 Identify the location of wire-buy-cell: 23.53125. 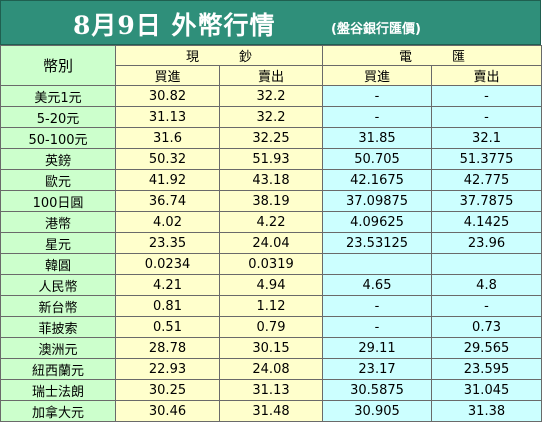
(377, 243).